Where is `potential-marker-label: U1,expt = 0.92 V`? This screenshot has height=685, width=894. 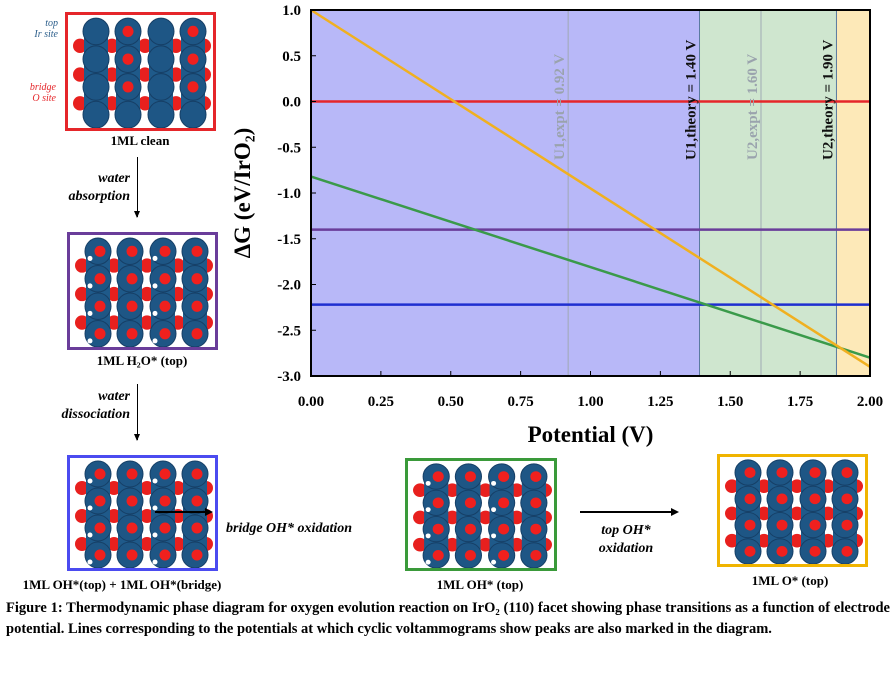
potential-marker-label: U1,expt = 0.92 V is located at coordinates (560, 107).